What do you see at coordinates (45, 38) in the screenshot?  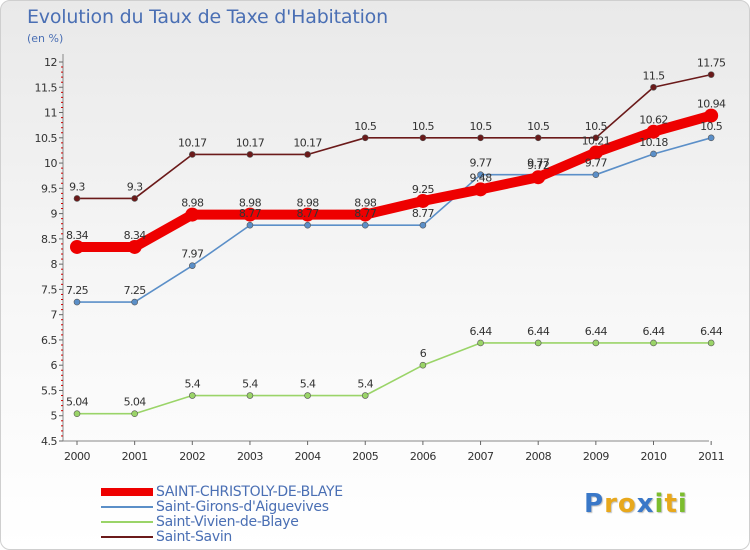 I see `chart-unit-label: (en %)` at bounding box center [45, 38].